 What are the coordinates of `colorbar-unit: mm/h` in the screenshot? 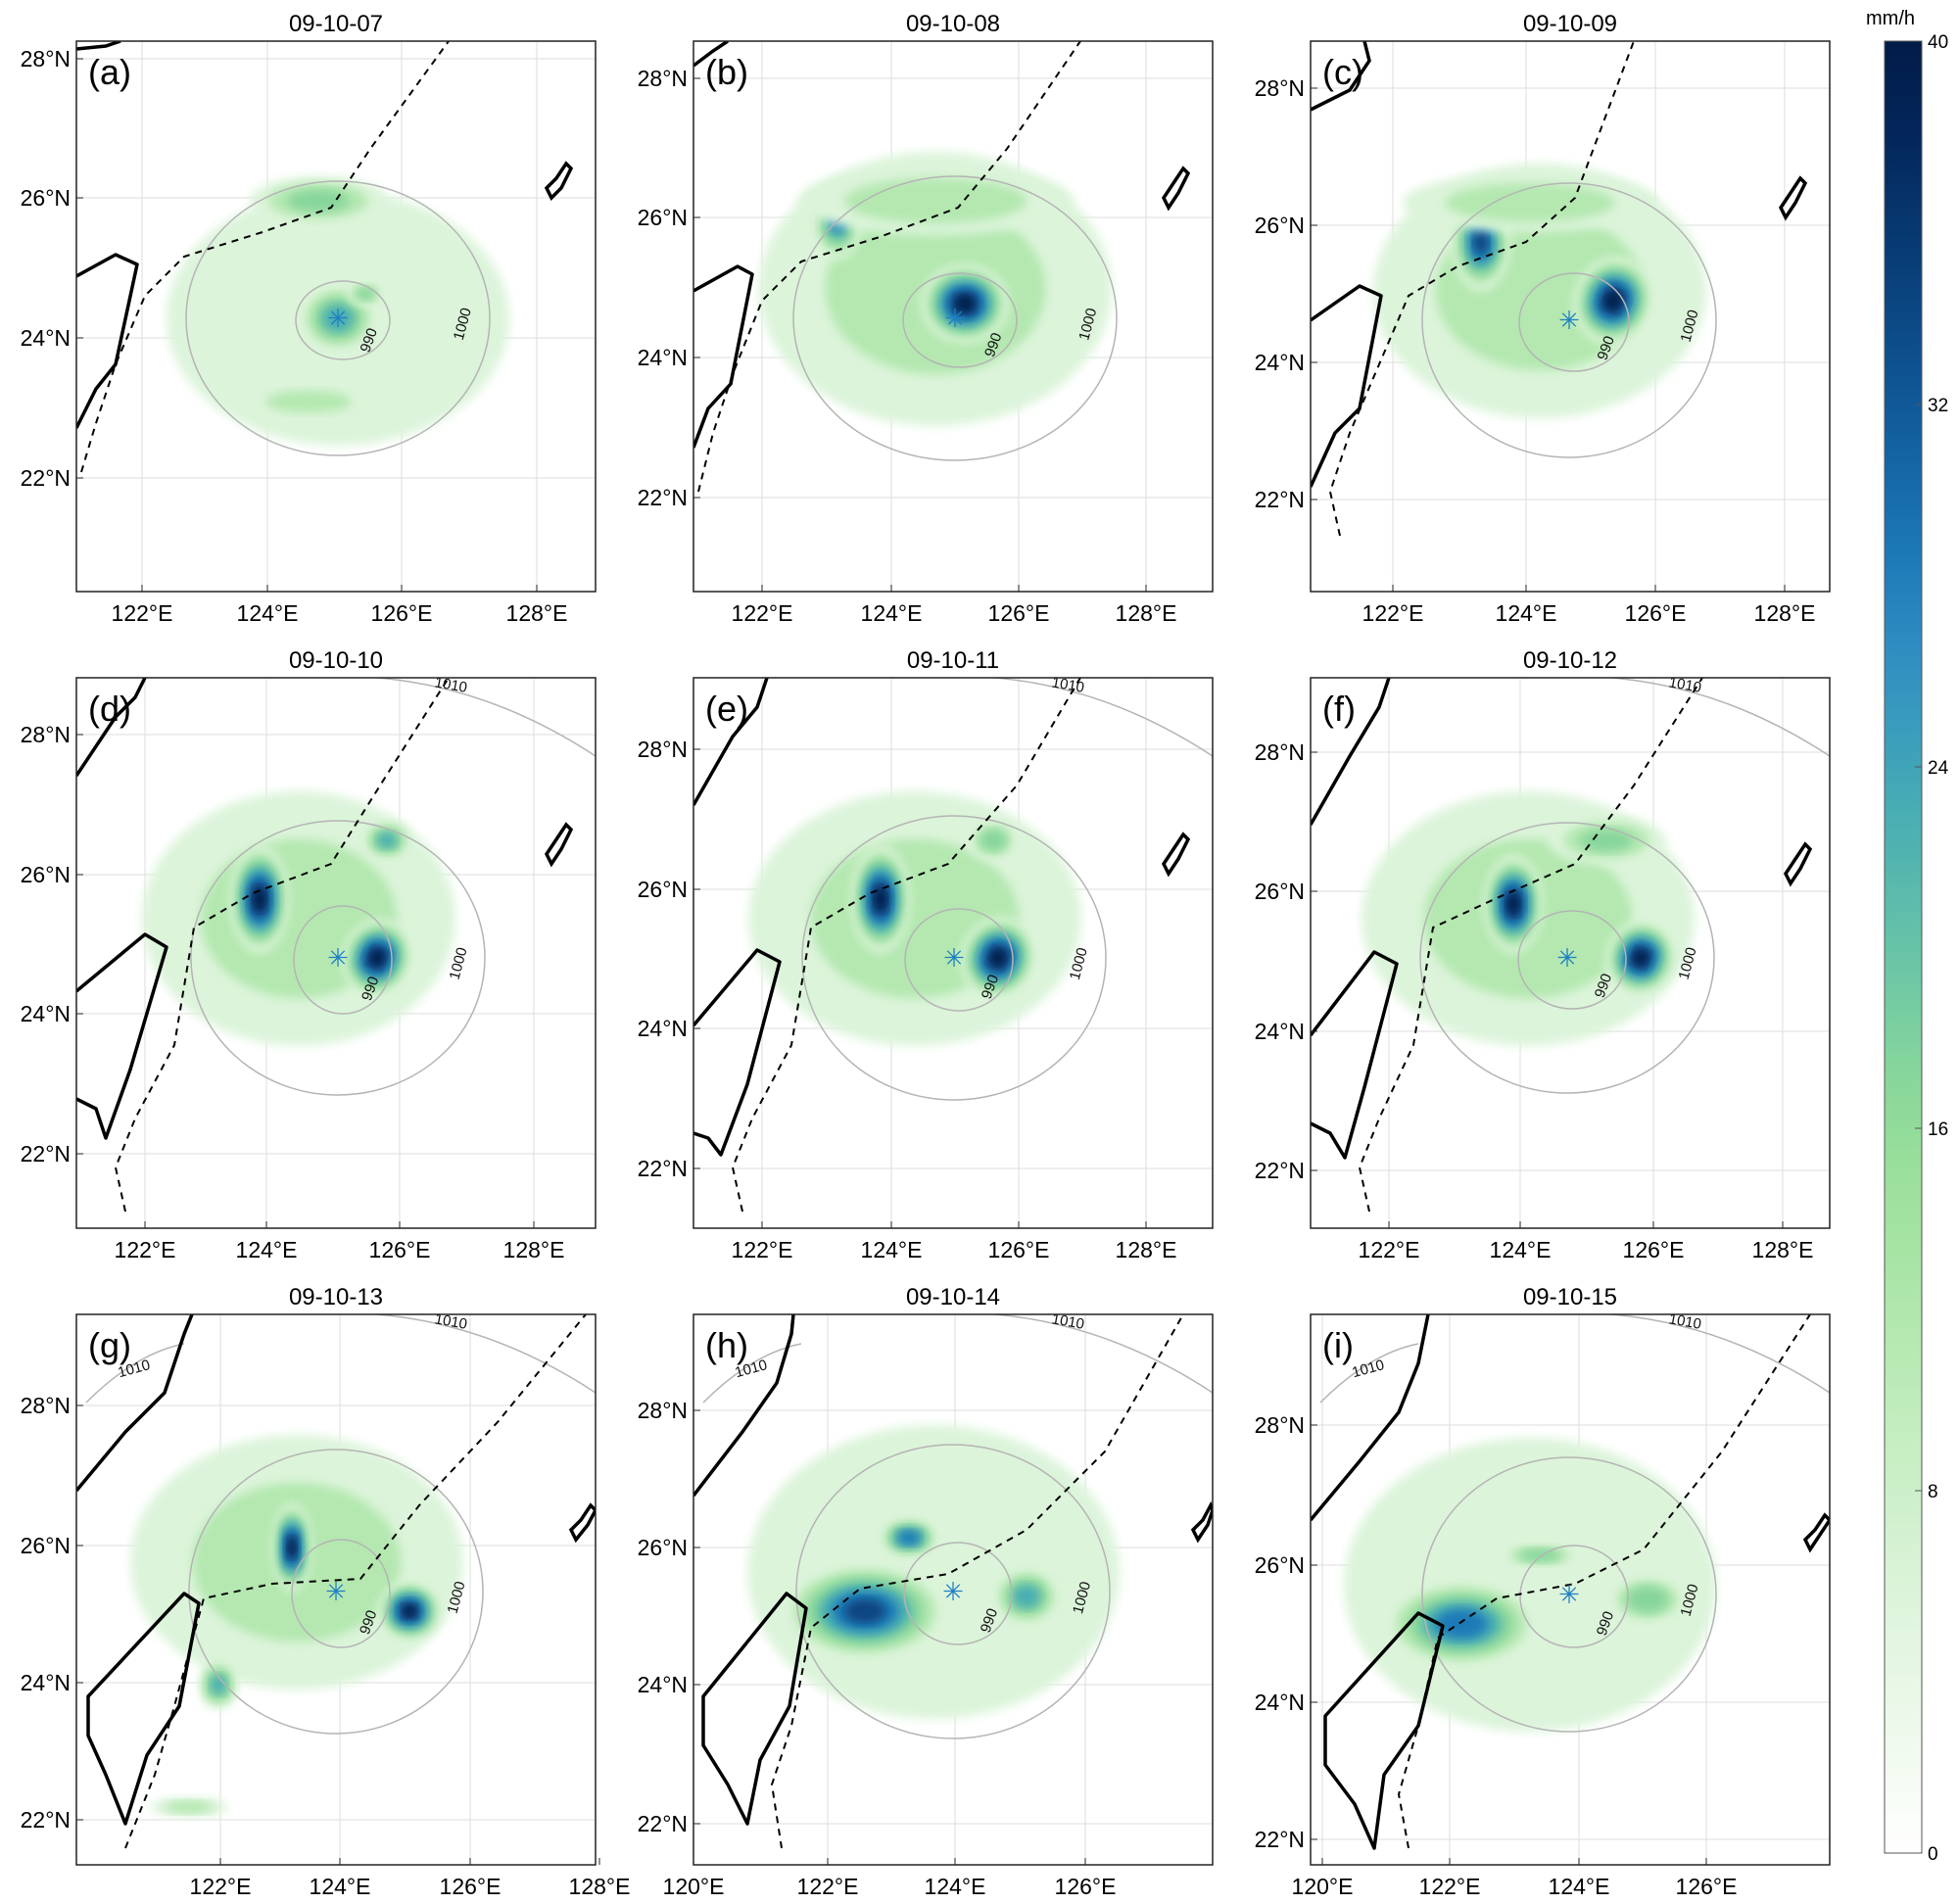 It's located at (1890, 18).